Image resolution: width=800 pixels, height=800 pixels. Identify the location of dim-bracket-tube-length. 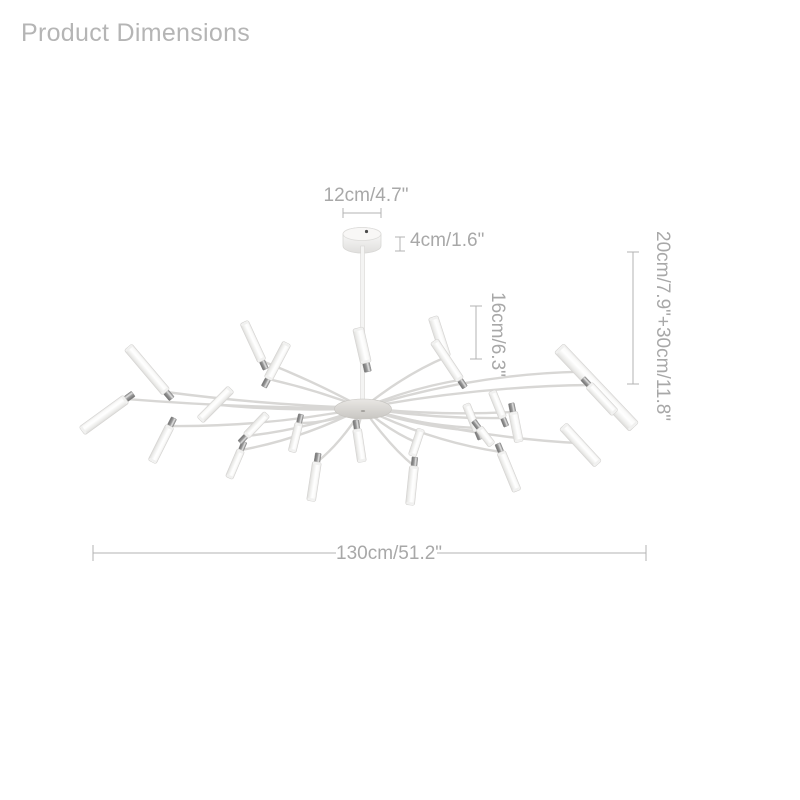
(476, 332).